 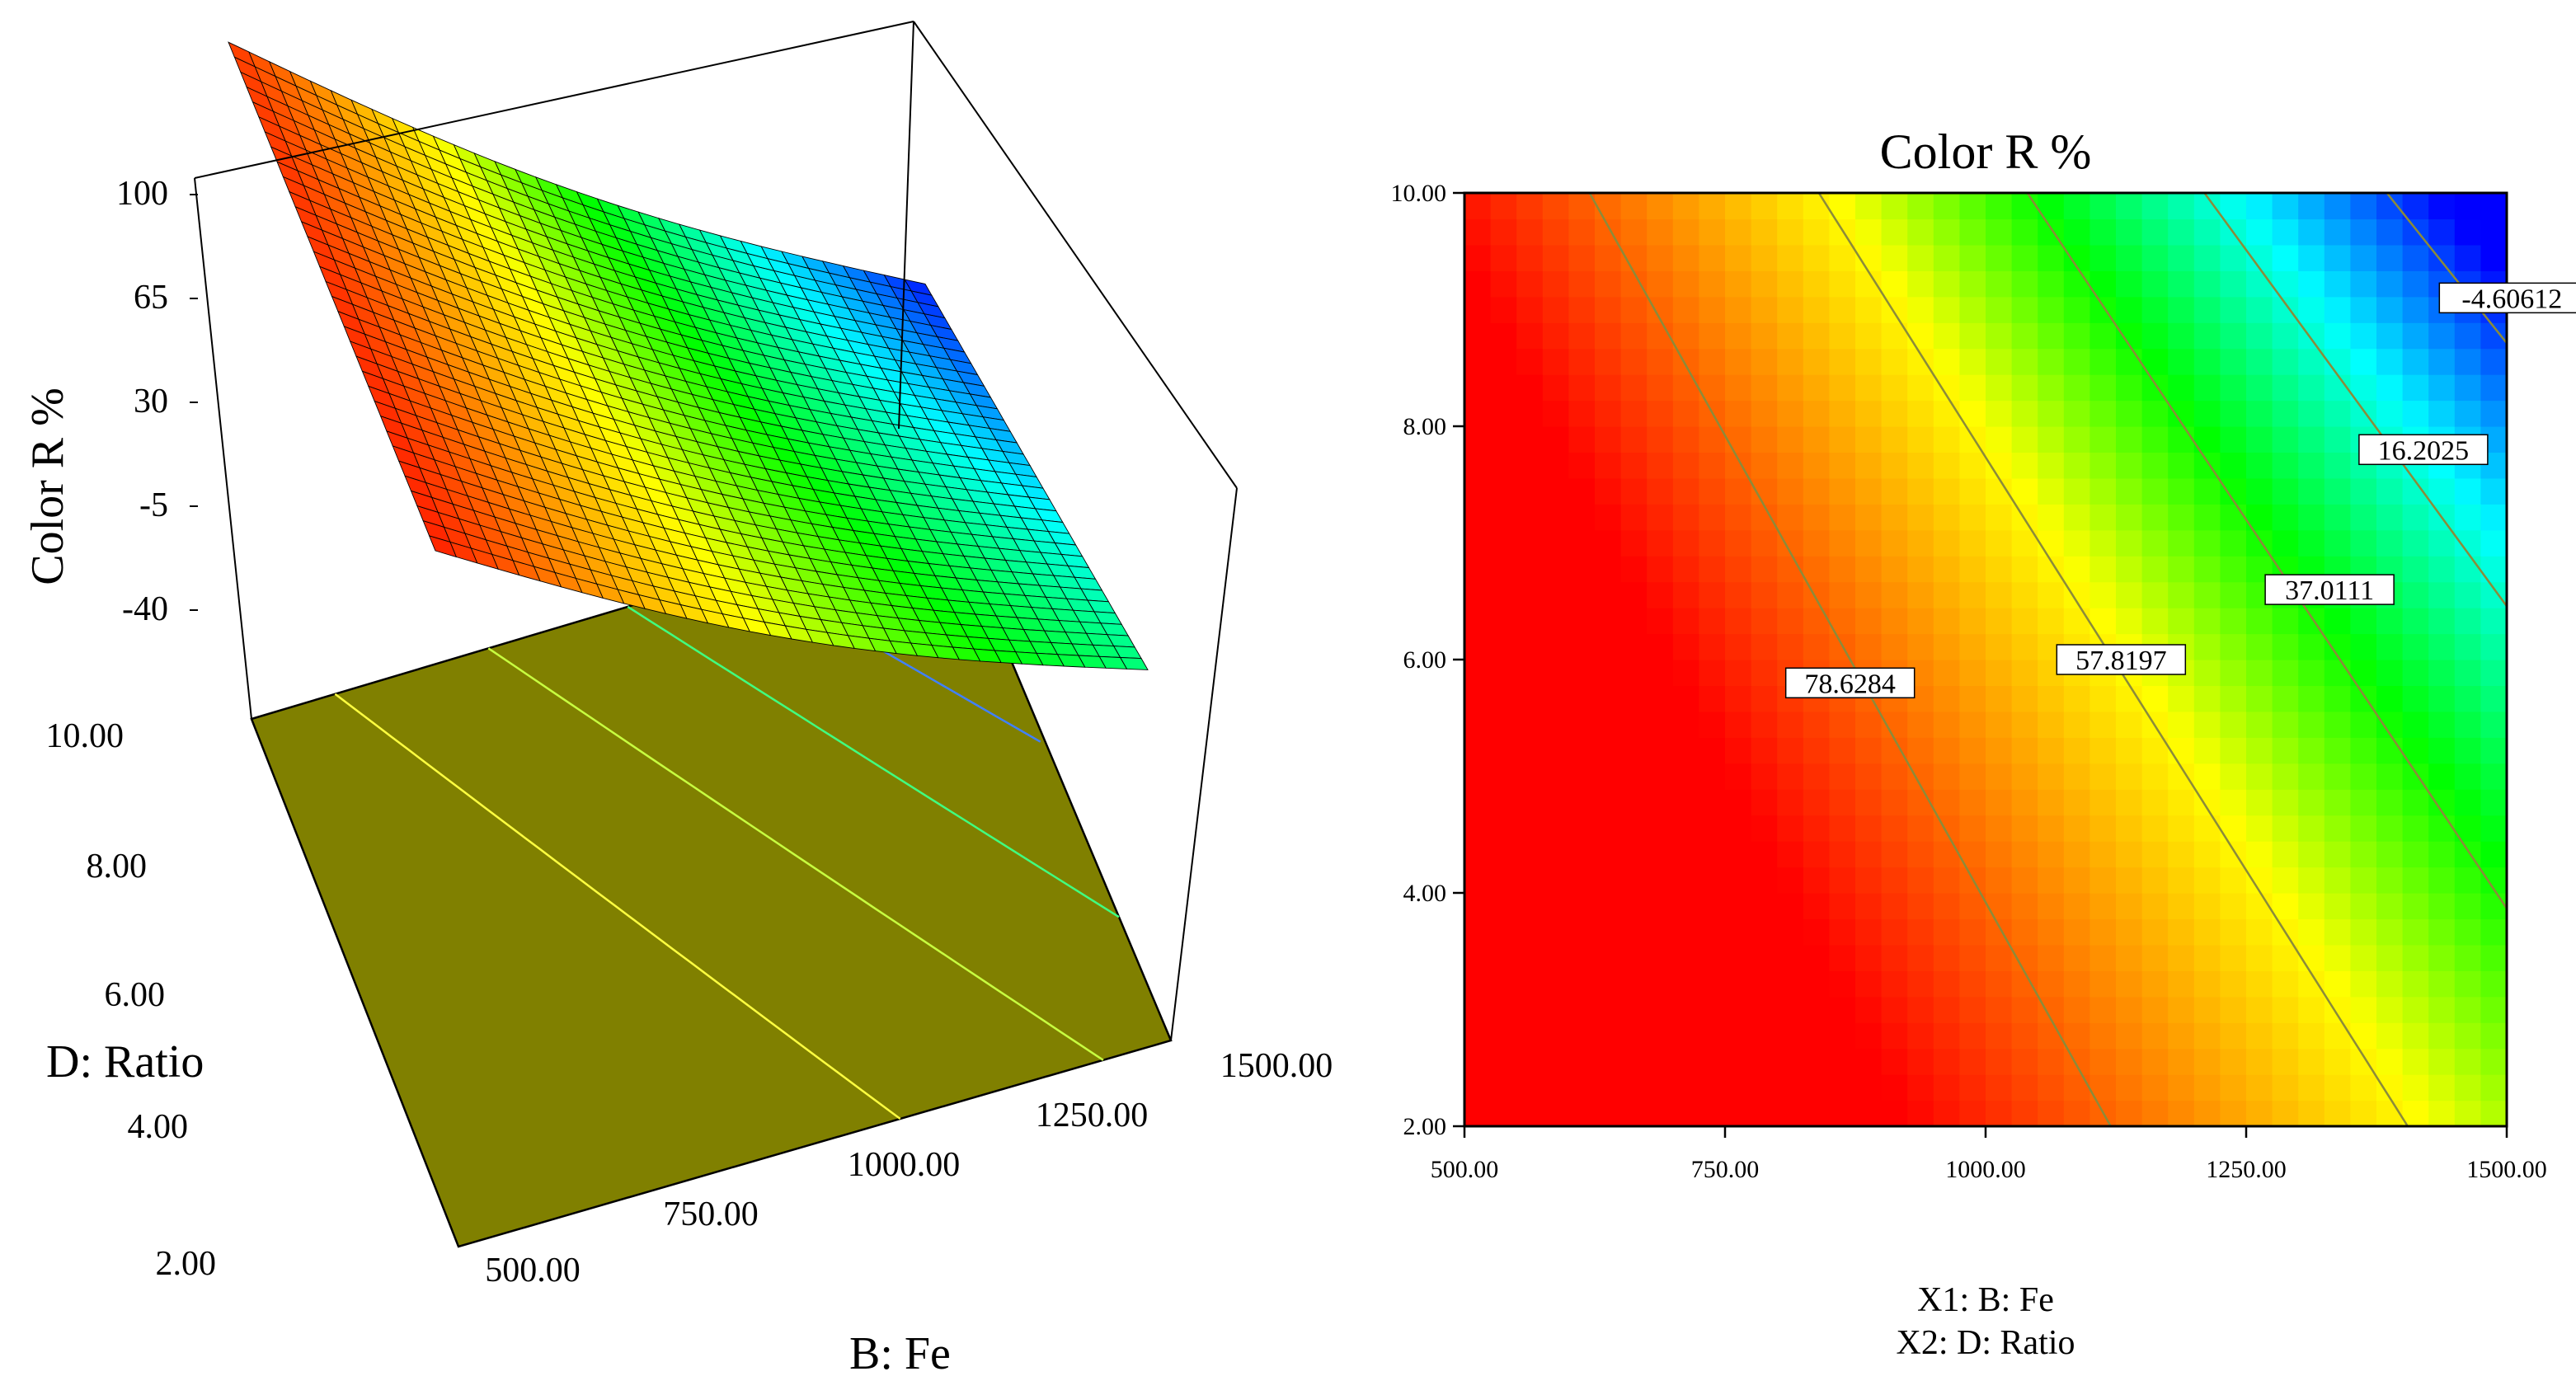 What do you see at coordinates (1465, 1169) in the screenshot?
I see `x-tick-label: 500.00` at bounding box center [1465, 1169].